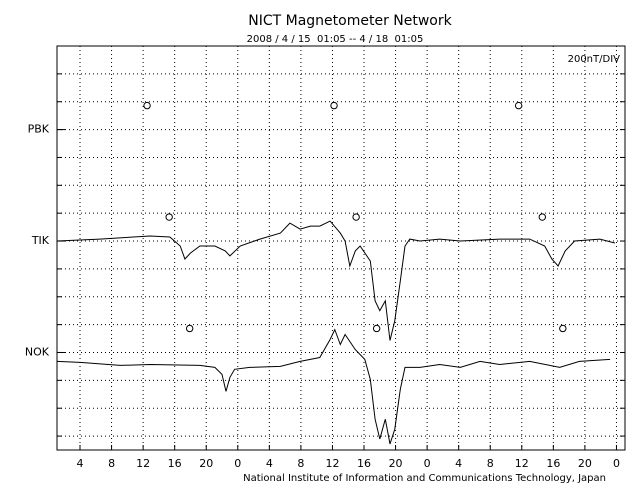  What do you see at coordinates (350, 21) in the screenshot?
I see `chart-title: NICT Magnetometer Network` at bounding box center [350, 21].